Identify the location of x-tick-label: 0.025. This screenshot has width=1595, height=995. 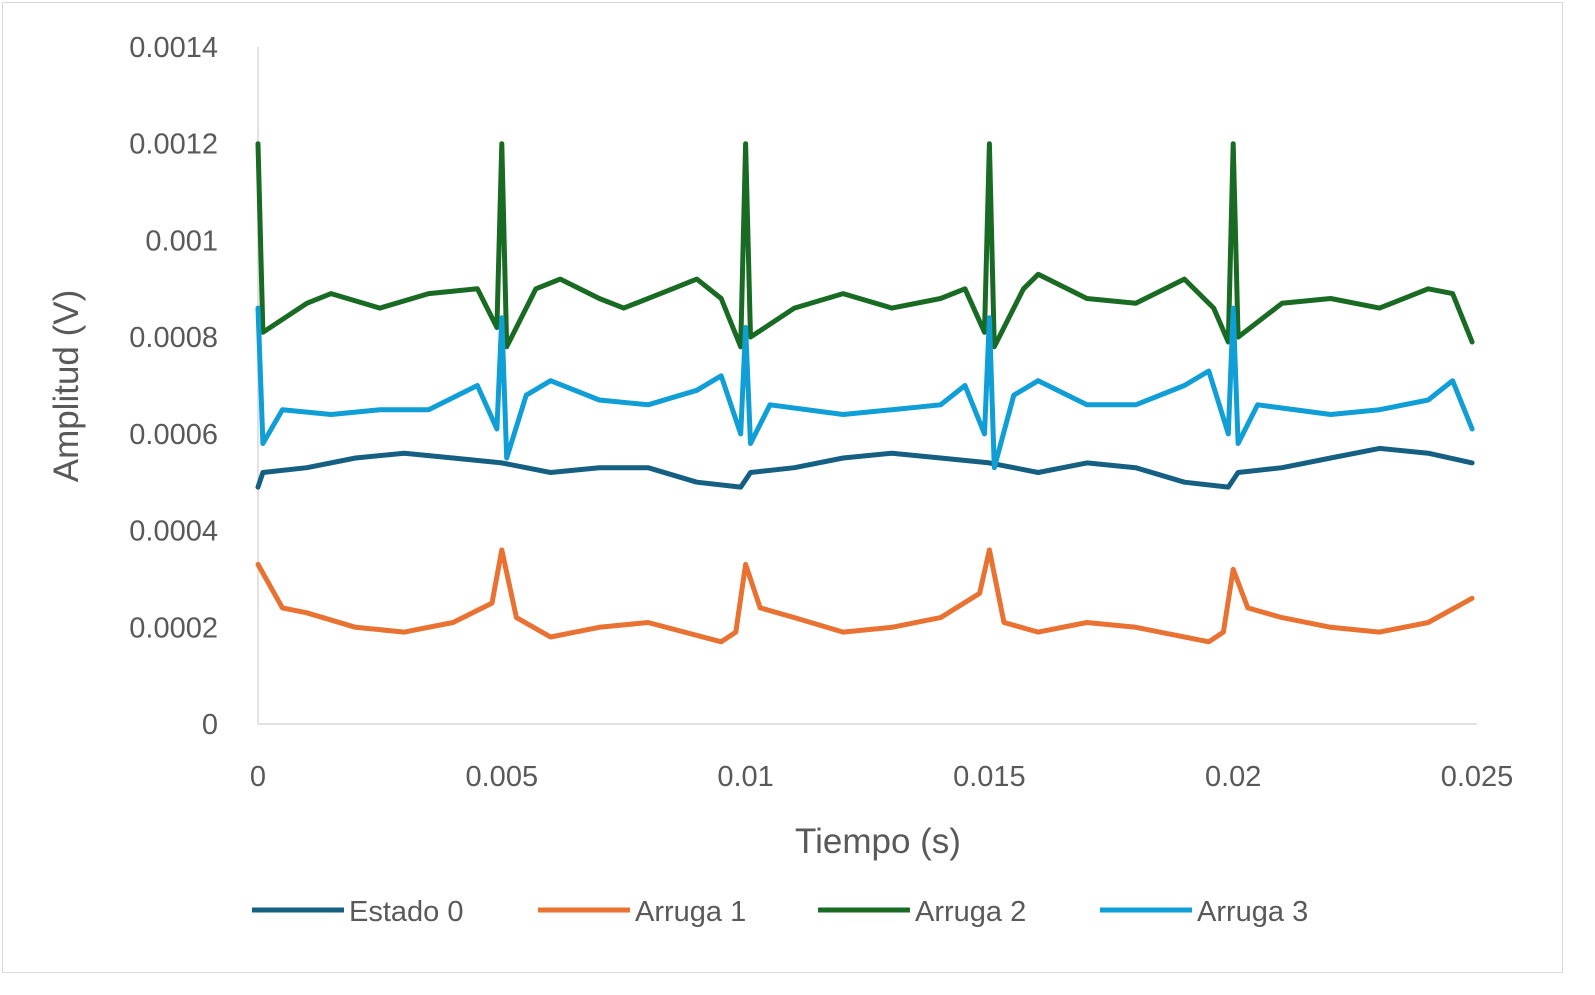
(1477, 777).